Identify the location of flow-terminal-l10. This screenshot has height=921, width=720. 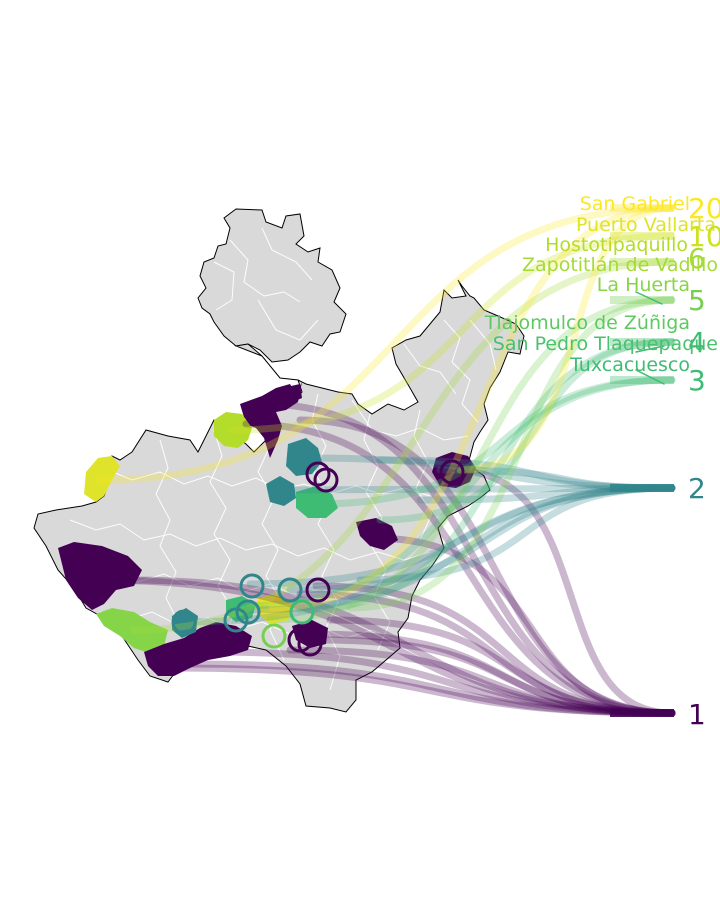
(642, 236).